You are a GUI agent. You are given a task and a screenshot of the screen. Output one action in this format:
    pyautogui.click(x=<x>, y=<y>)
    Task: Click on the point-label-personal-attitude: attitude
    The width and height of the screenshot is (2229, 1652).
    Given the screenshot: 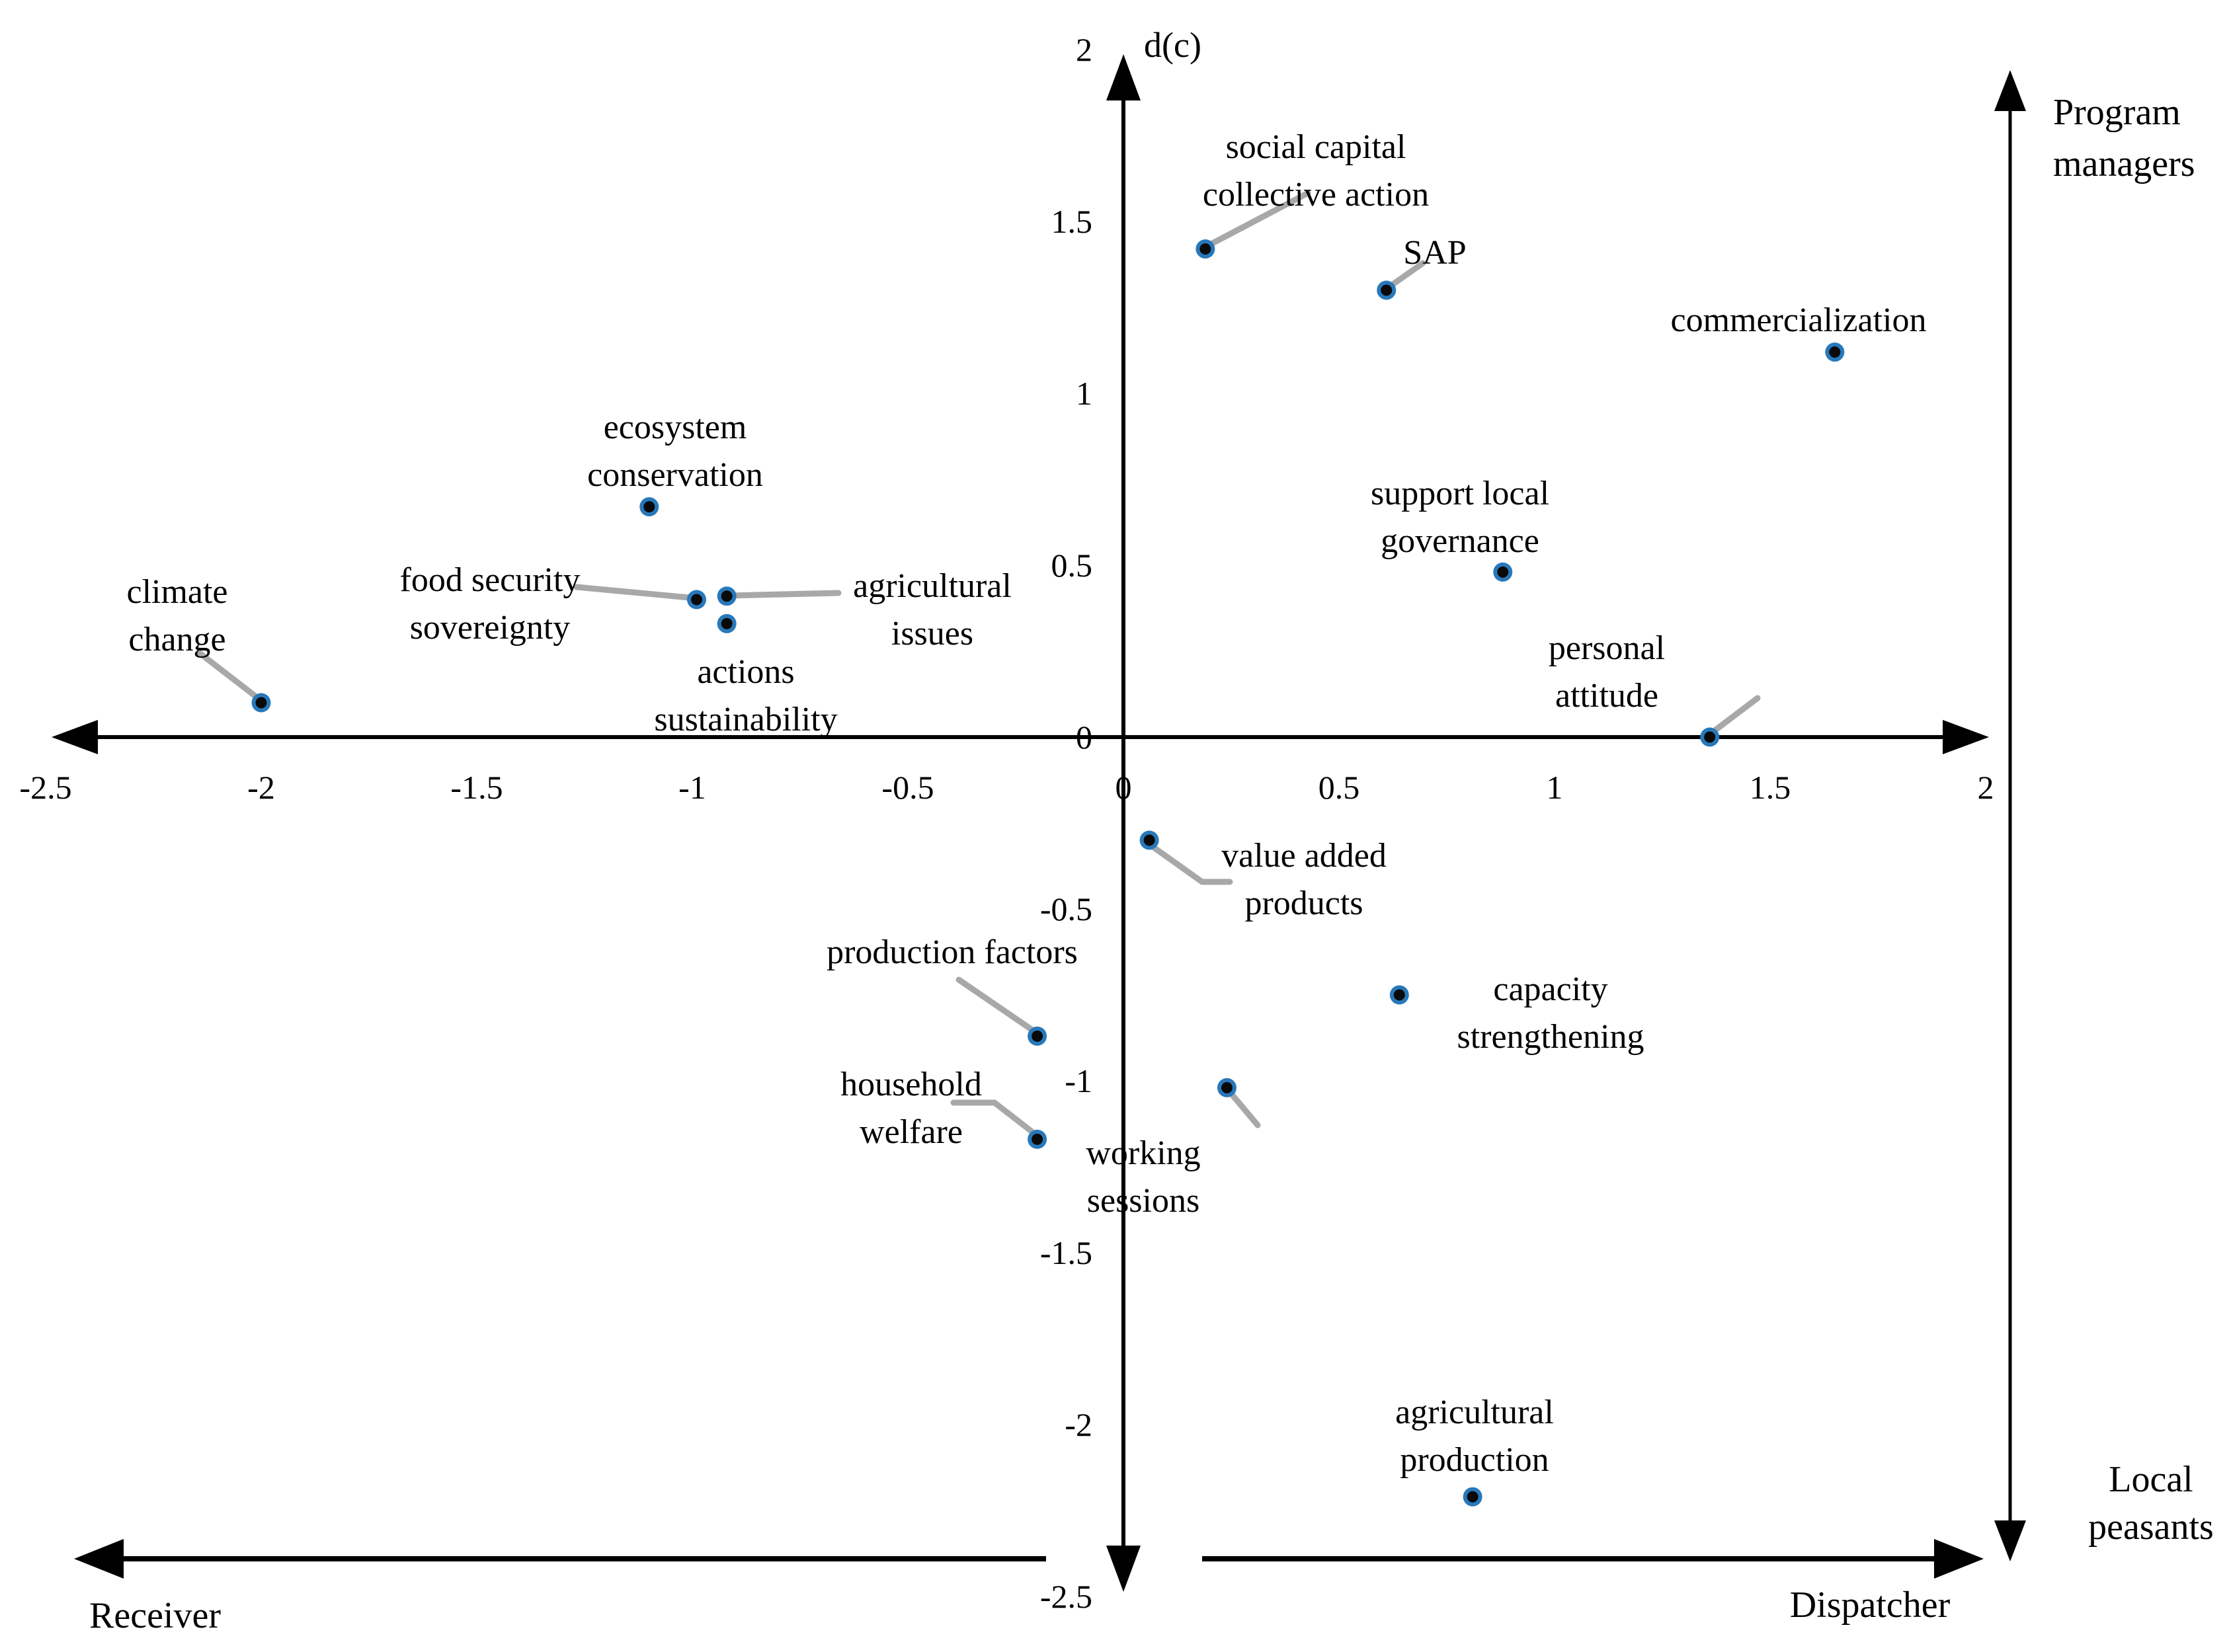 What is the action you would take?
    pyautogui.click(x=1606, y=696)
    